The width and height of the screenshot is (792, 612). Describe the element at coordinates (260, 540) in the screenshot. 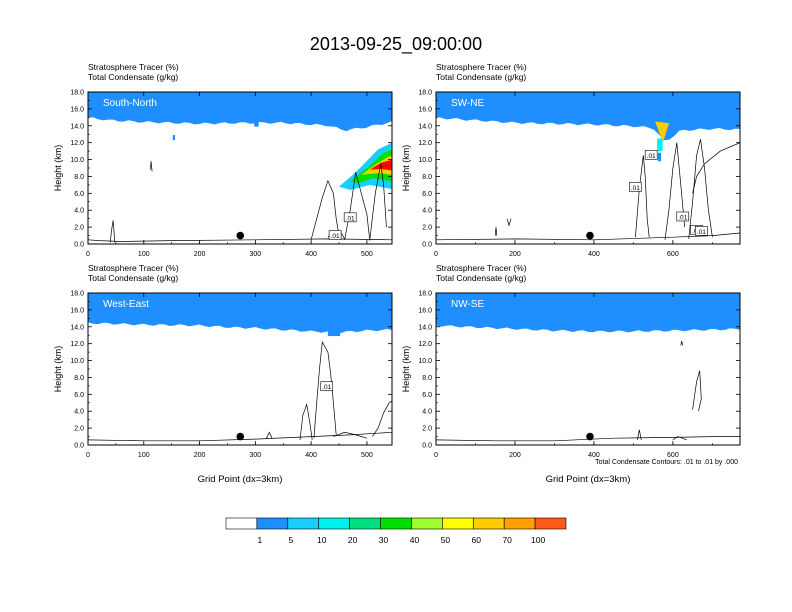

I see `colorbar-label: 1` at that location.